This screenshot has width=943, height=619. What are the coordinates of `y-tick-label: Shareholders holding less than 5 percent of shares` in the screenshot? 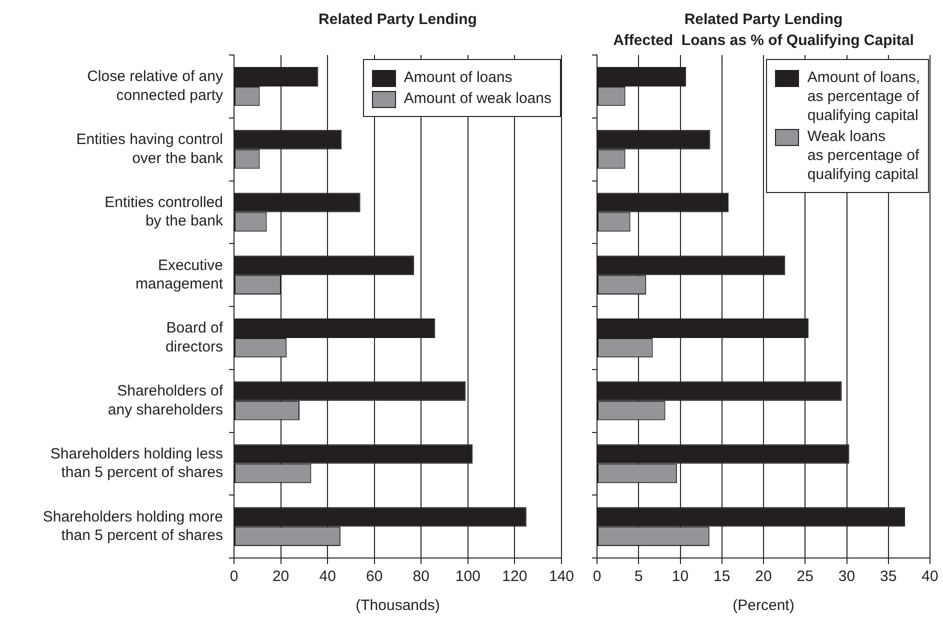 It's located at (136, 463).